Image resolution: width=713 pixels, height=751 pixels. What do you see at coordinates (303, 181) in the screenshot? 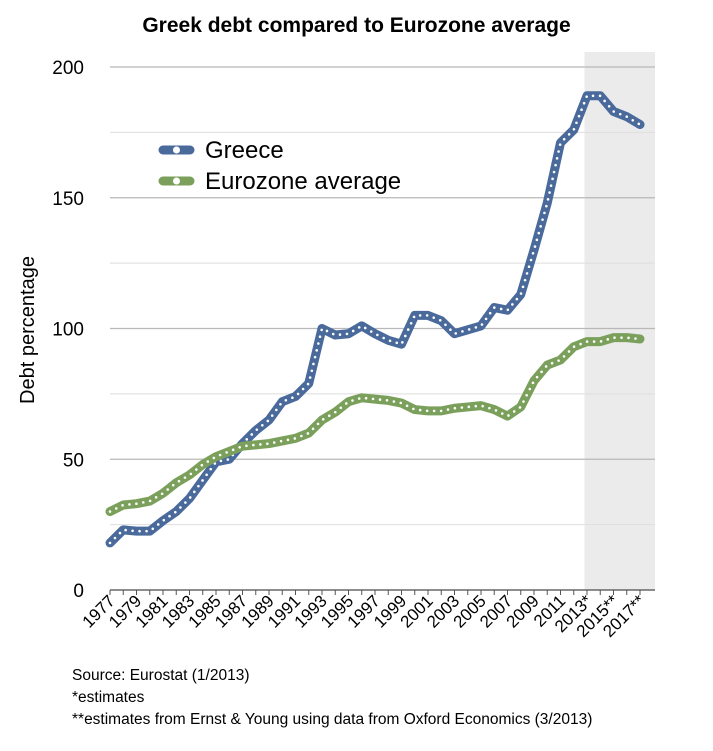
I see `legend-label: Eurozone average` at bounding box center [303, 181].